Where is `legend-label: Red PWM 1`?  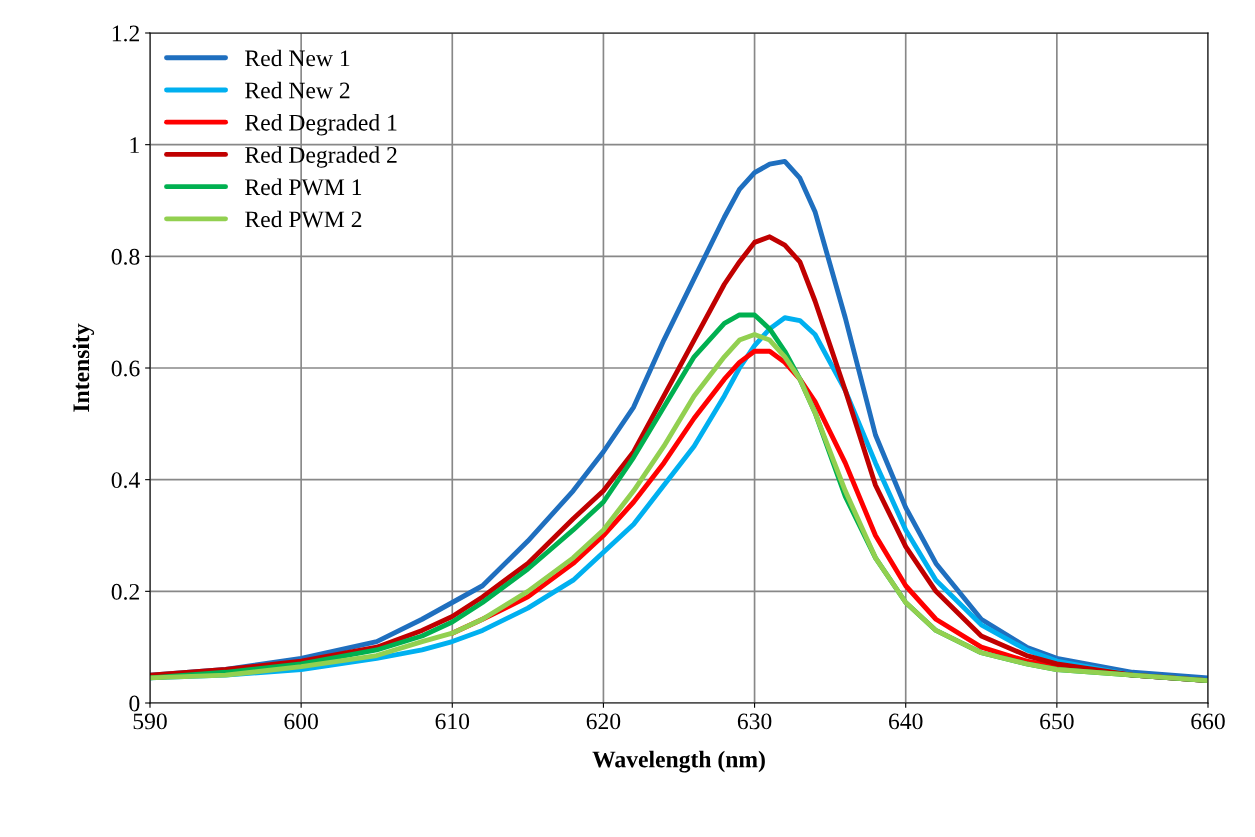
legend-label: Red PWM 1 is located at coordinates (303, 187).